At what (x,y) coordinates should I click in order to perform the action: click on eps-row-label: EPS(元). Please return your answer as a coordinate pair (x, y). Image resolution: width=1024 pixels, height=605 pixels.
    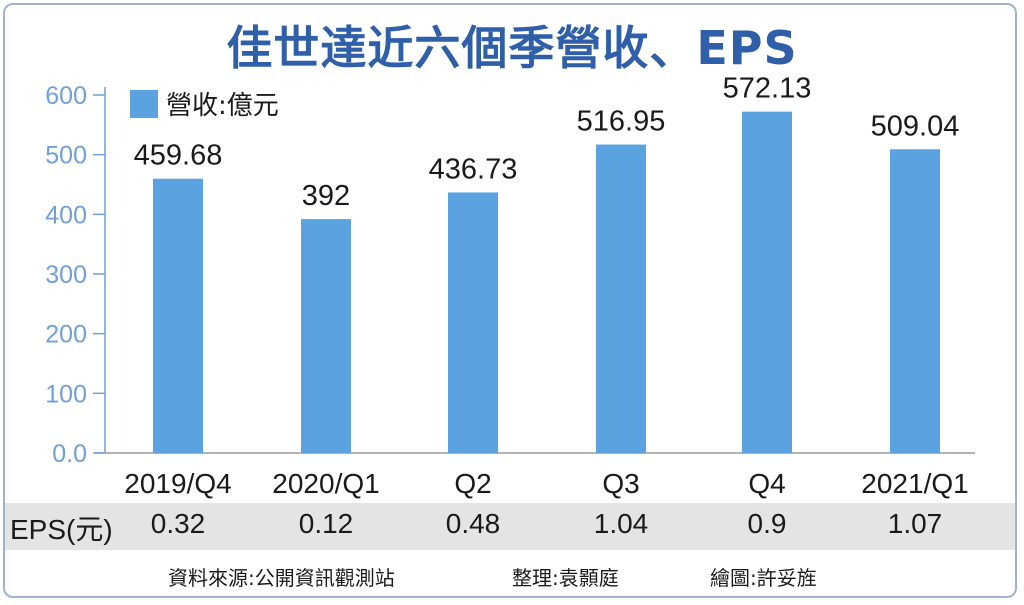
    Looking at the image, I should click on (61, 529).